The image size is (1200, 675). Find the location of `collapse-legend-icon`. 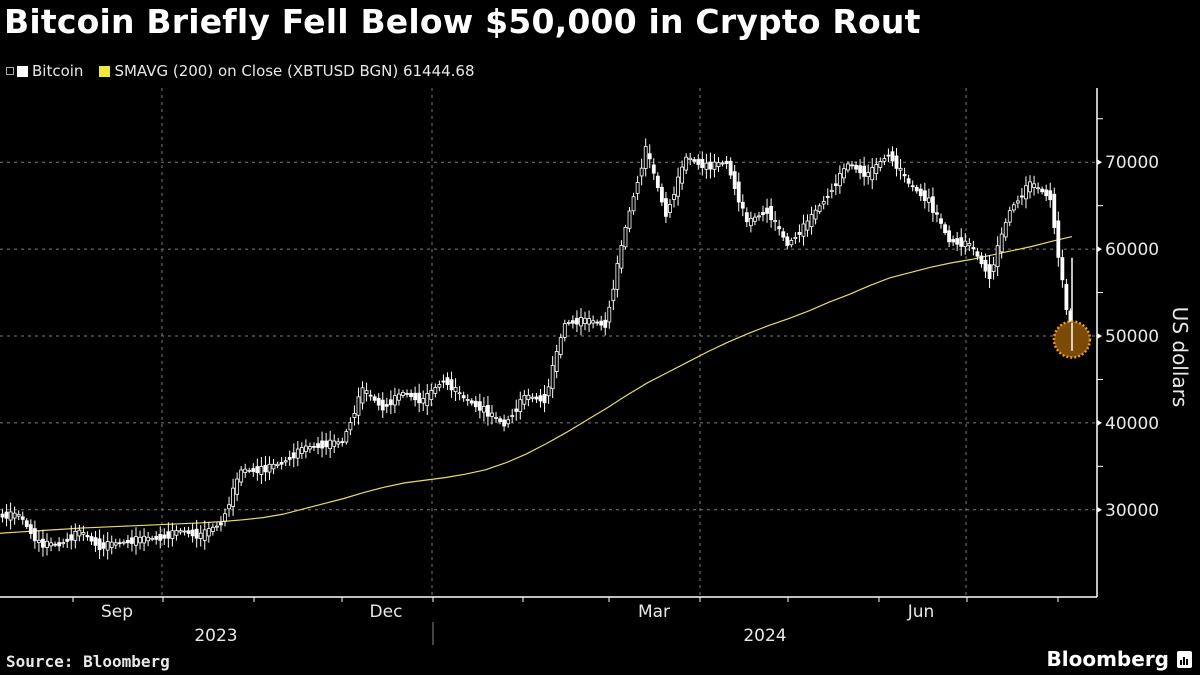

collapse-legend-icon is located at coordinates (10, 71).